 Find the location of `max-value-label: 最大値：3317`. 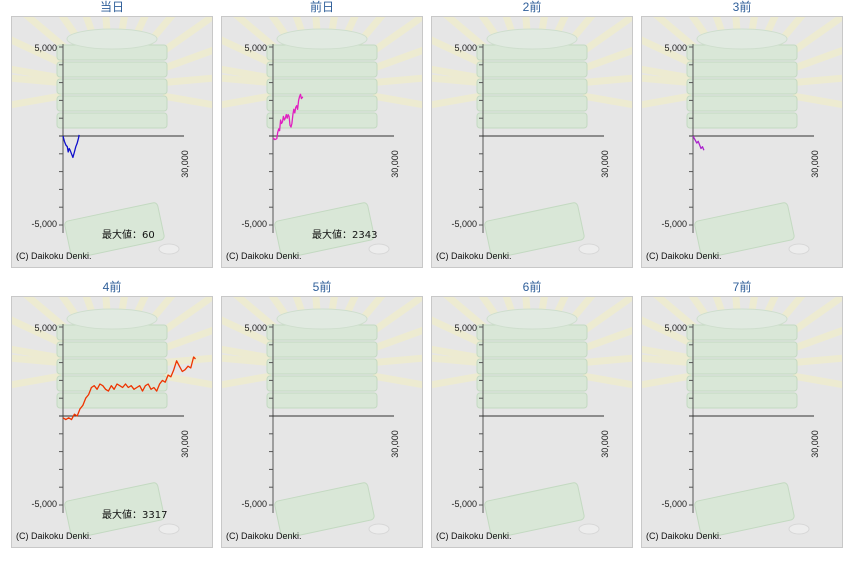

max-value-label: 最大値：3317 is located at coordinates (134, 514).